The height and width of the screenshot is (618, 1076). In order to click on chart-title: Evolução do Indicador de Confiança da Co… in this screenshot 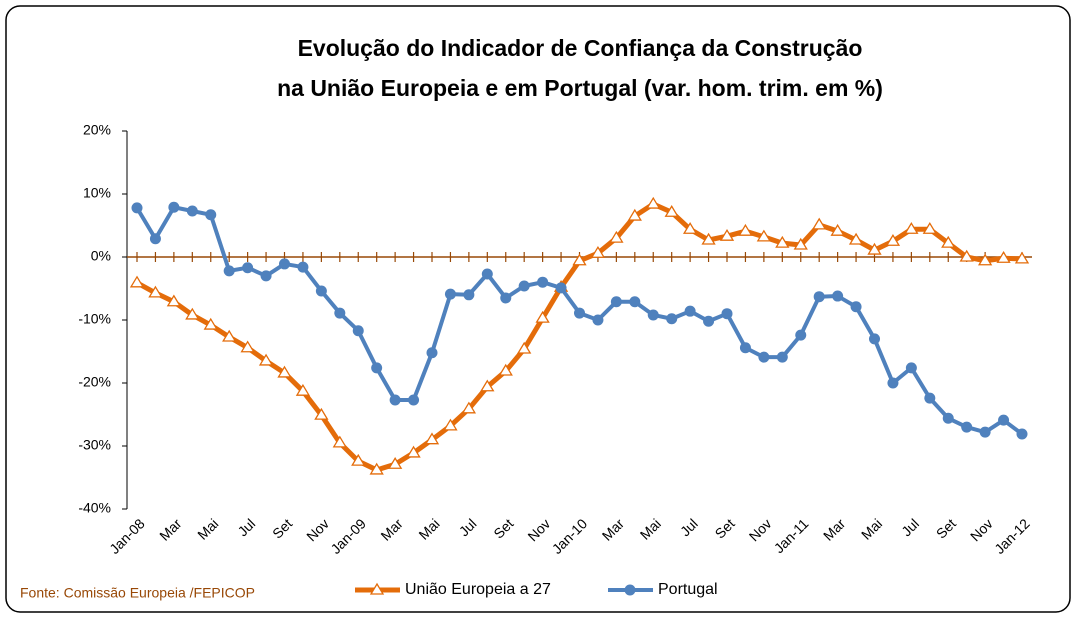, I will do `click(580, 48)`.